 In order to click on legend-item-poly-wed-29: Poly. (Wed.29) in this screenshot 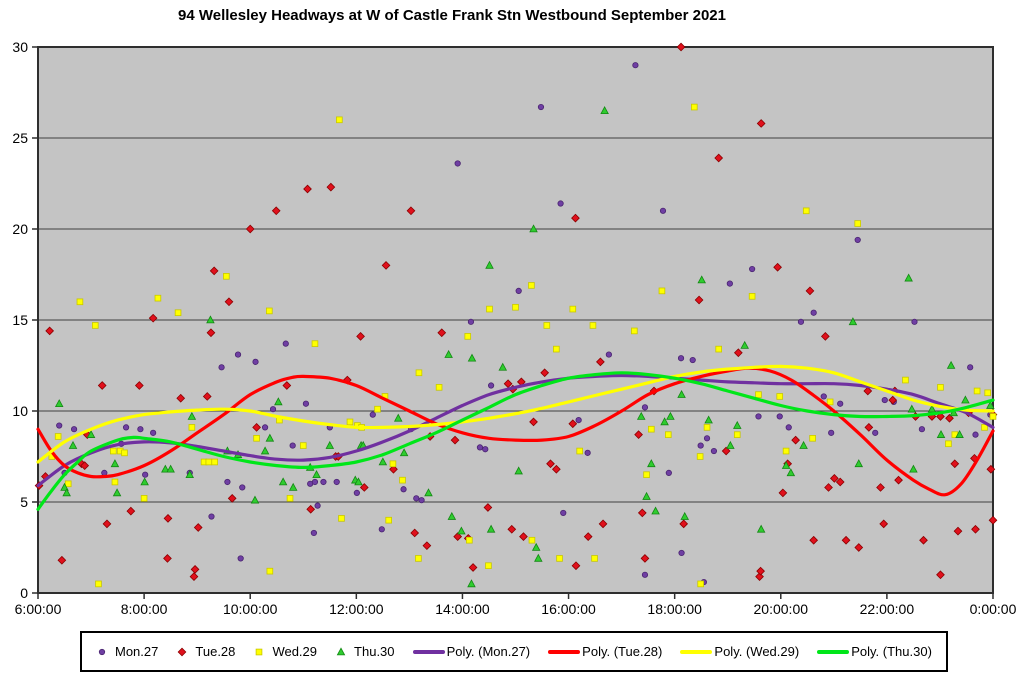, I will do `click(739, 651)`.